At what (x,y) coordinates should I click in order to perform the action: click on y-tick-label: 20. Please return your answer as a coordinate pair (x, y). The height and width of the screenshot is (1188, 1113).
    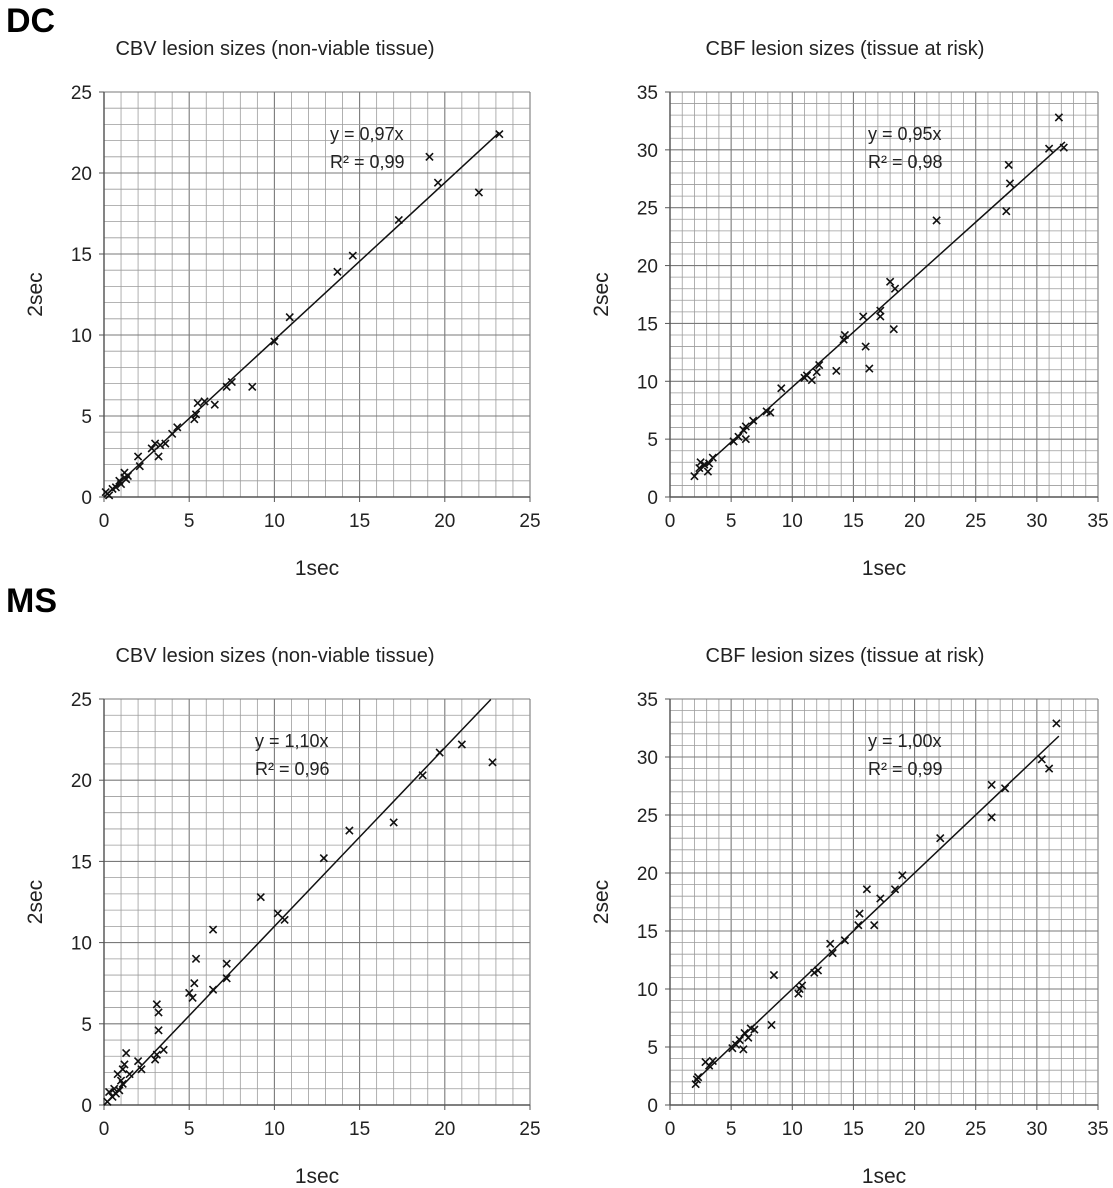
    Looking at the image, I should click on (81, 781).